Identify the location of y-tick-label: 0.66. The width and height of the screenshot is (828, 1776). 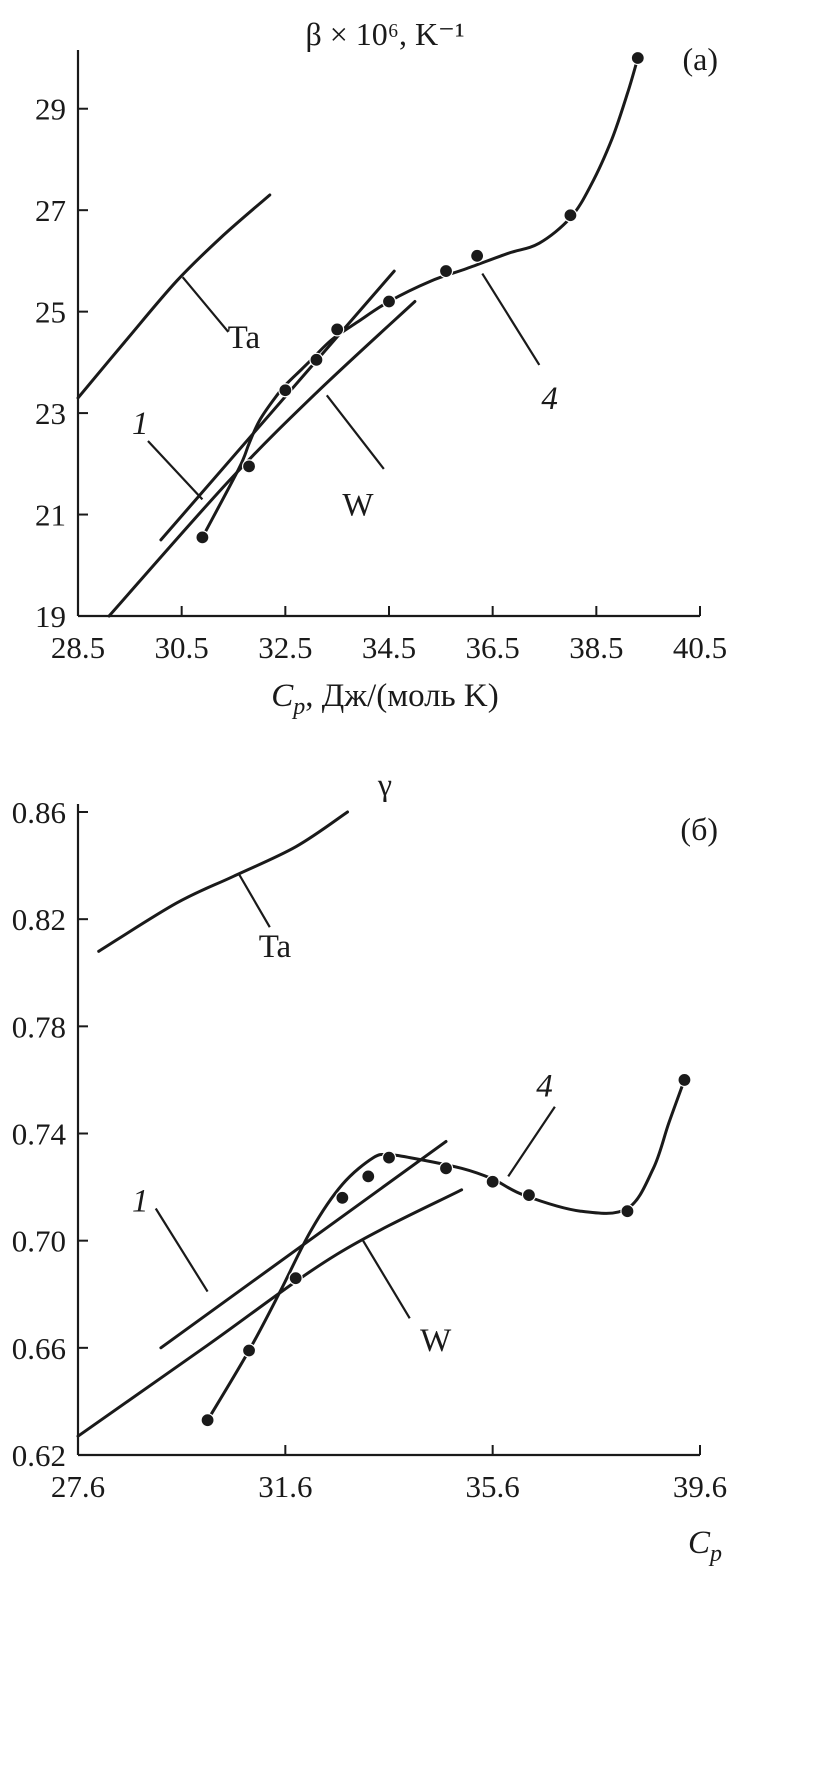
(39, 1348).